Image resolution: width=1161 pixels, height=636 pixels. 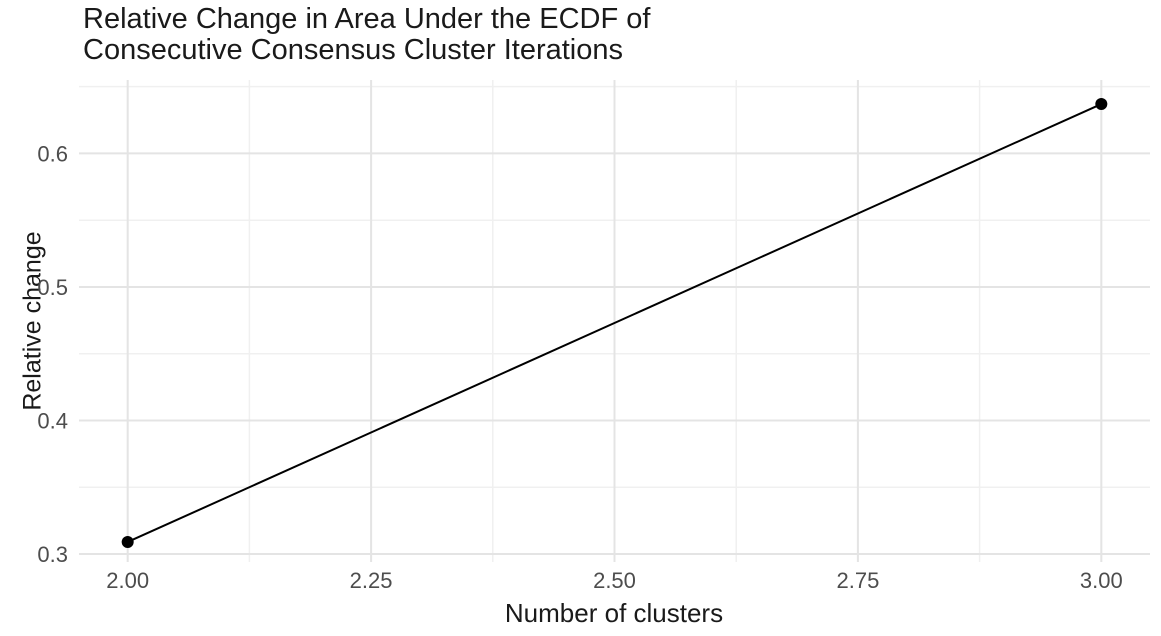 What do you see at coordinates (52, 287) in the screenshot?
I see `y-tick-label: 0.5` at bounding box center [52, 287].